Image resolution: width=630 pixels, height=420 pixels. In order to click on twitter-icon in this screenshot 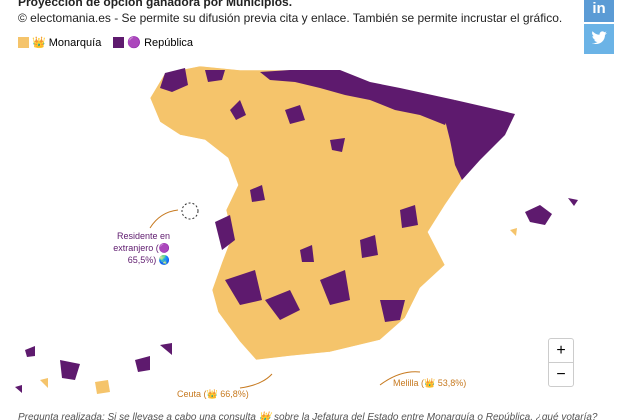, I will do `click(599, 38)`.